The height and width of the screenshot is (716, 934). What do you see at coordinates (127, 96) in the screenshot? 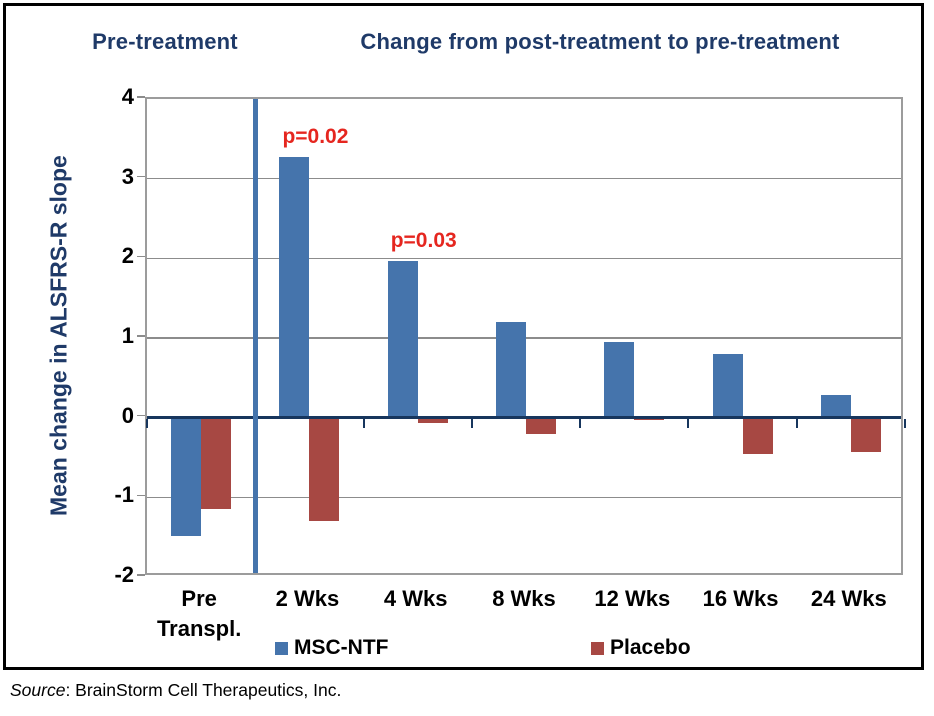
I see `y-axis-tick-label: 4` at bounding box center [127, 96].